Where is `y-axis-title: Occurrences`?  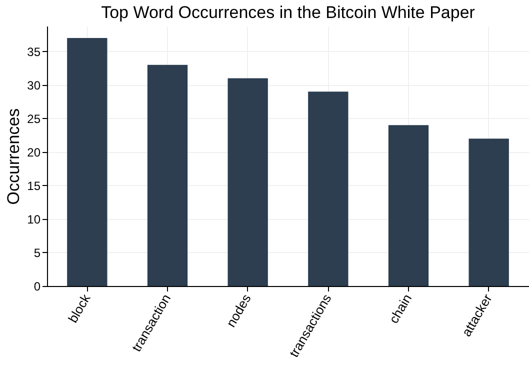 y-axis-title: Occurrences is located at coordinates (14, 156).